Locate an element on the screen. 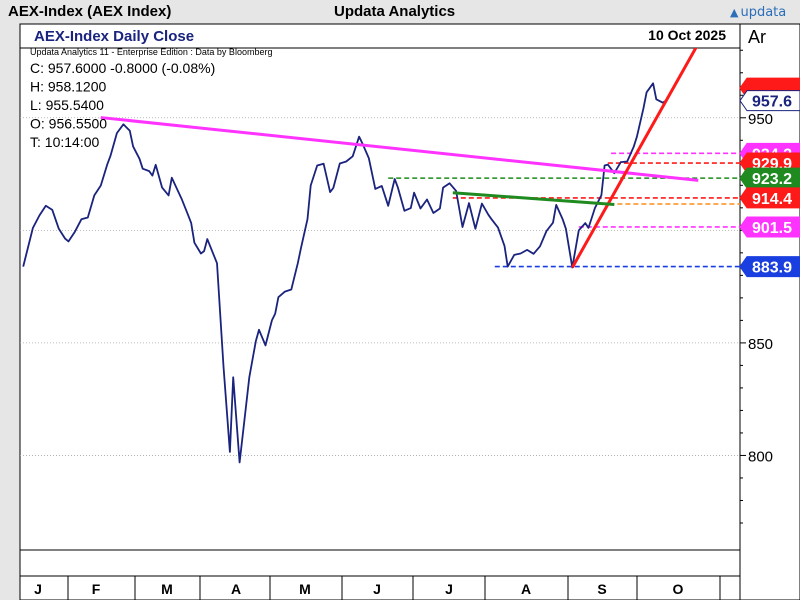 The width and height of the screenshot is (800, 600). price-tag: 957.6 is located at coordinates (769, 101).